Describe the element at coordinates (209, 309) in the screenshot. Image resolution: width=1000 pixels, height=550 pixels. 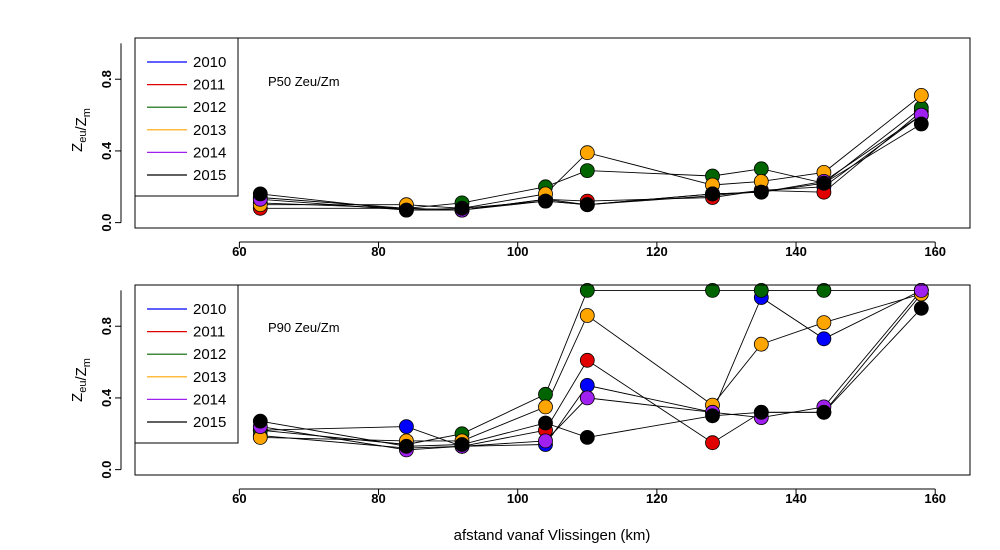
I see `p90-legend-label-2010: 2010` at that location.